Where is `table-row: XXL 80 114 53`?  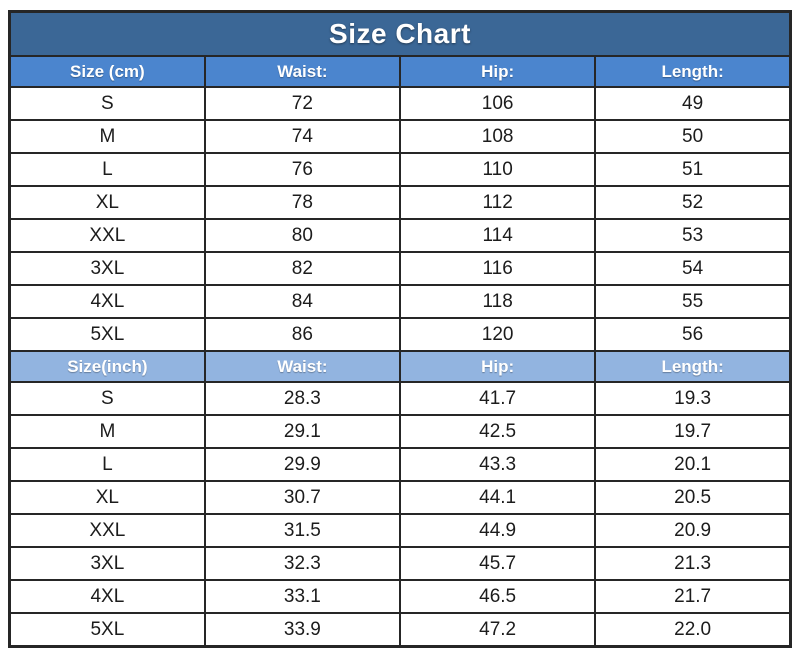 table-row: XXL 80 114 53 is located at coordinates (400, 235).